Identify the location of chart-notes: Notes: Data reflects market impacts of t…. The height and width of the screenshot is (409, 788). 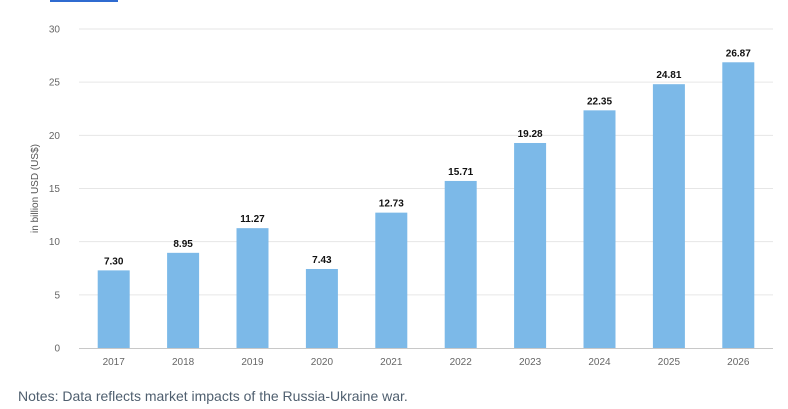
(213, 396).